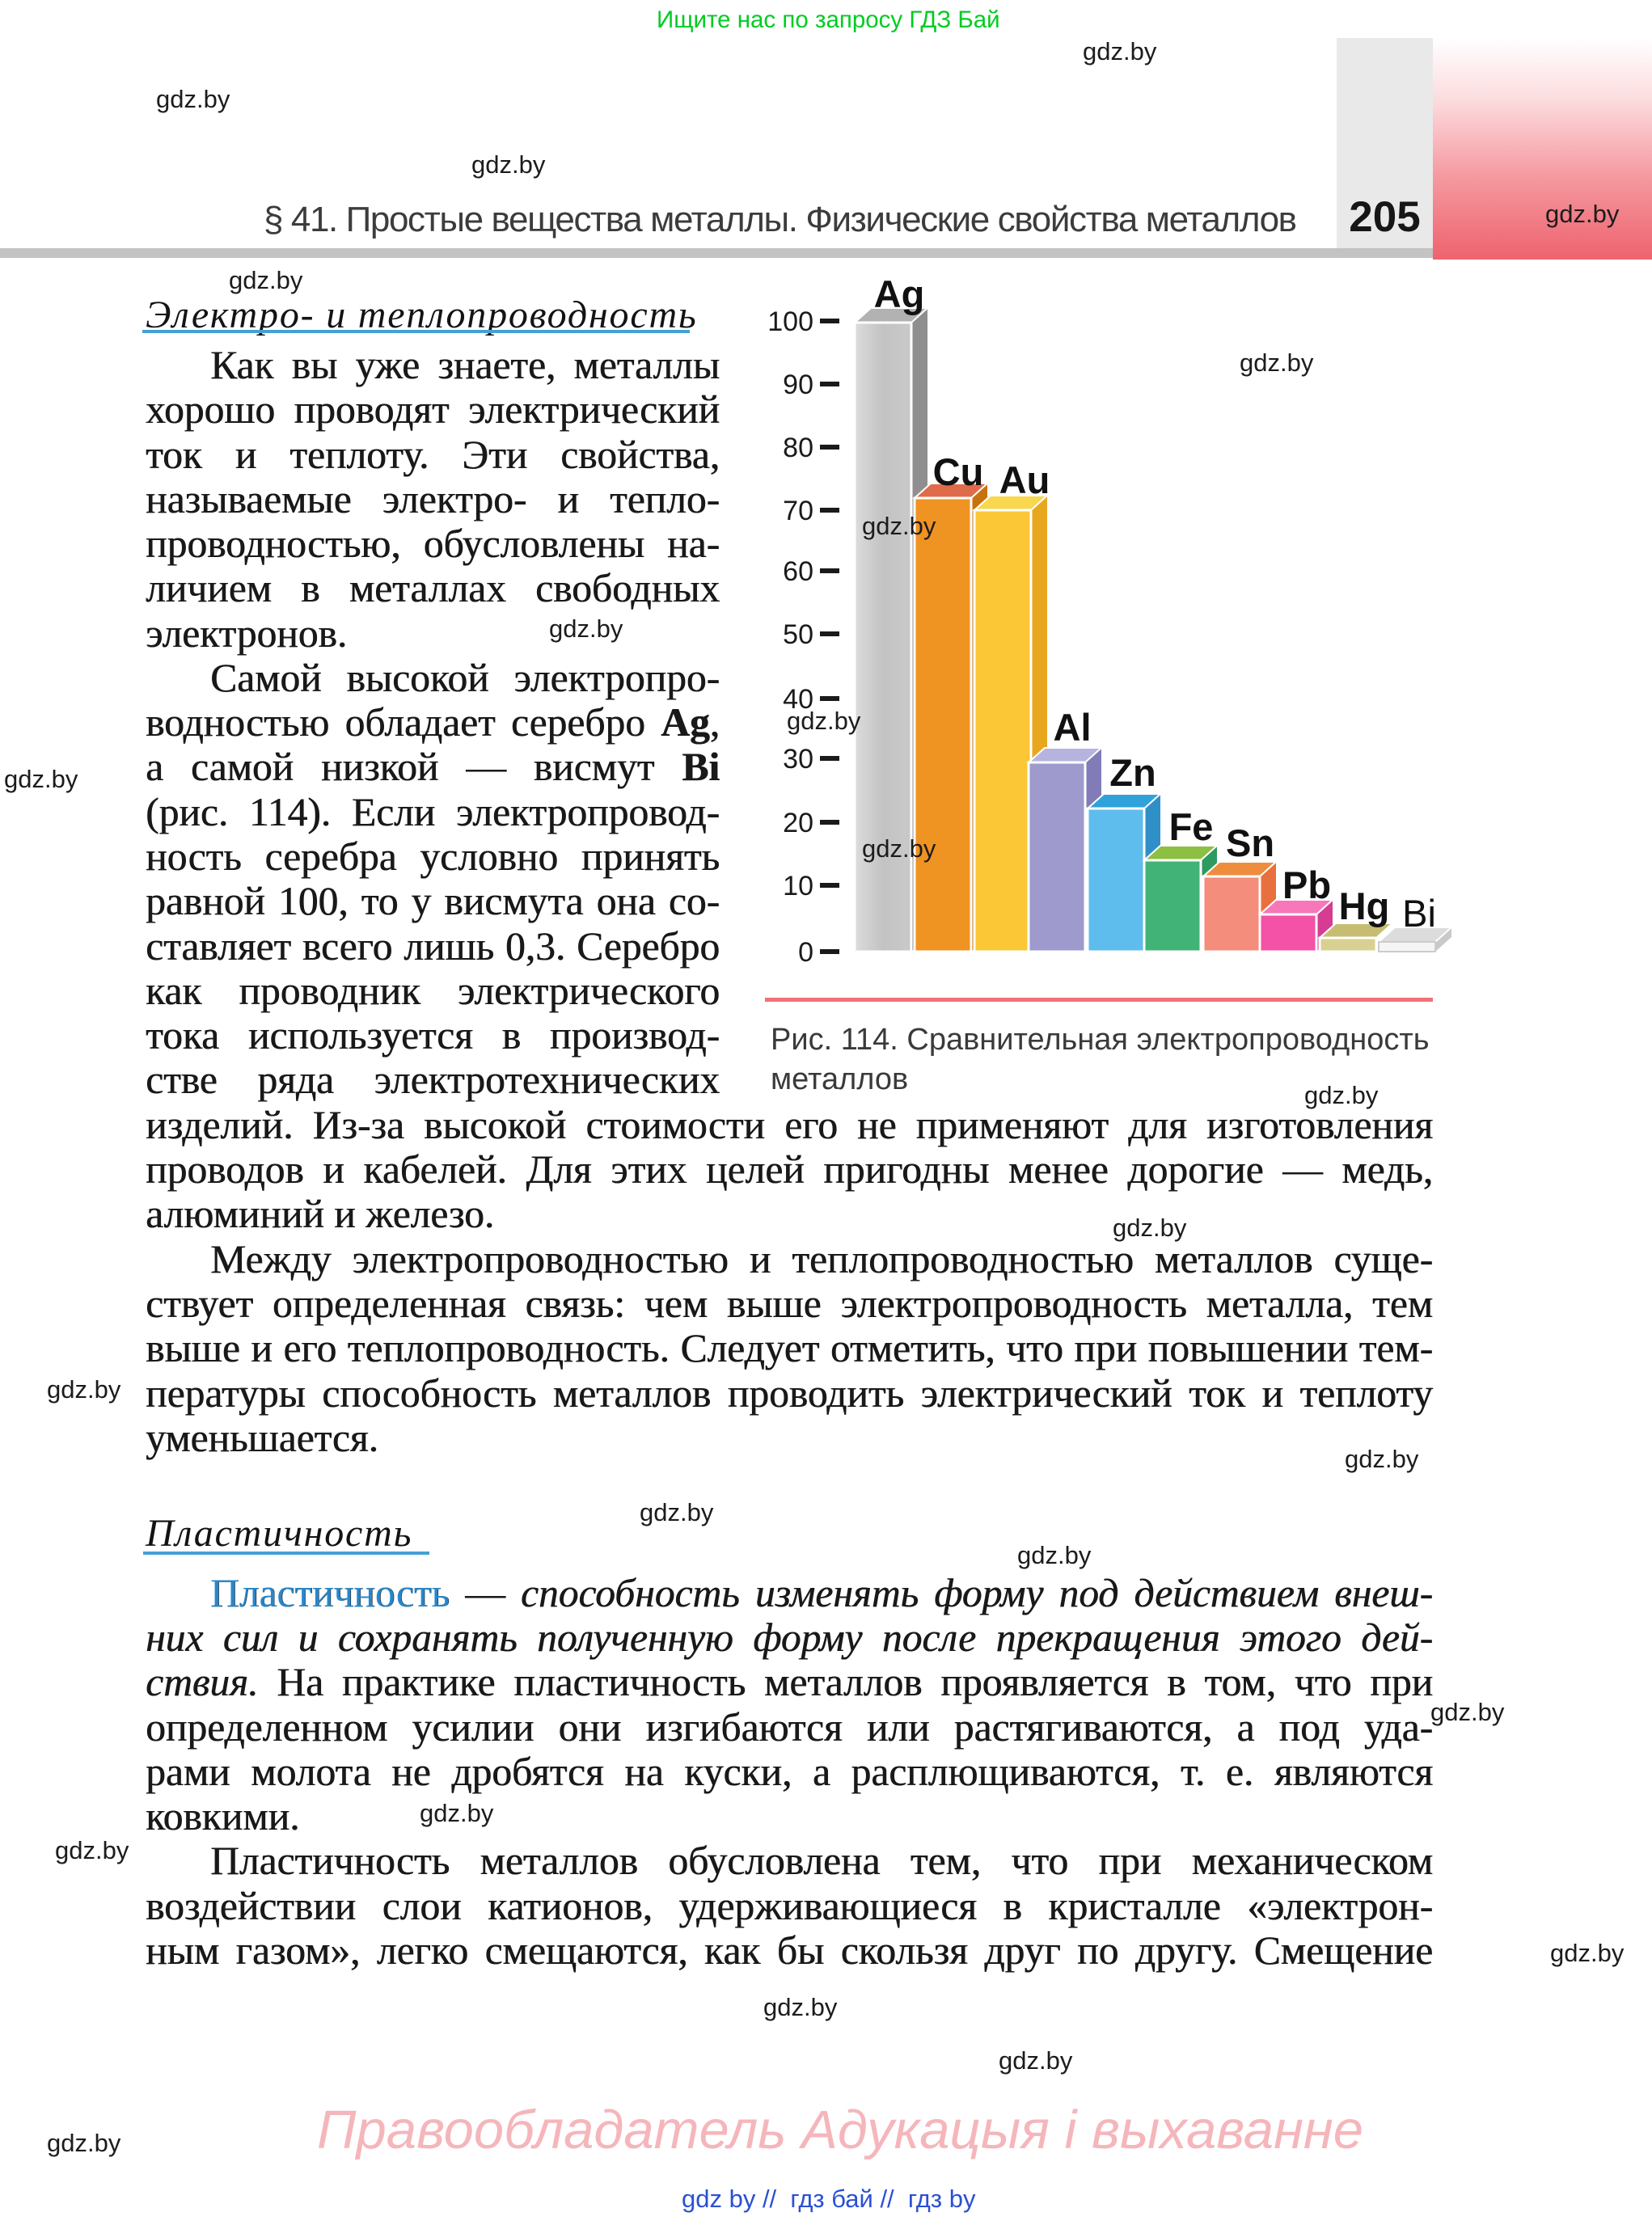  What do you see at coordinates (805, 952) in the screenshot?
I see `svg-text: 0` at bounding box center [805, 952].